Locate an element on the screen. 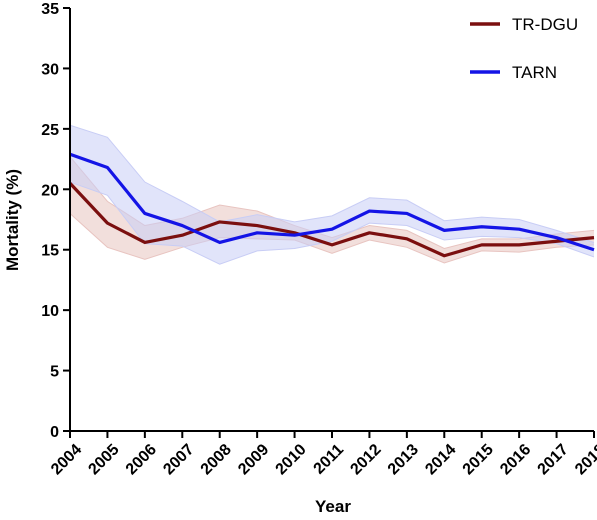 This screenshot has height=520, width=597. tr-dgu-point-2006 is located at coordinates (144, 242).